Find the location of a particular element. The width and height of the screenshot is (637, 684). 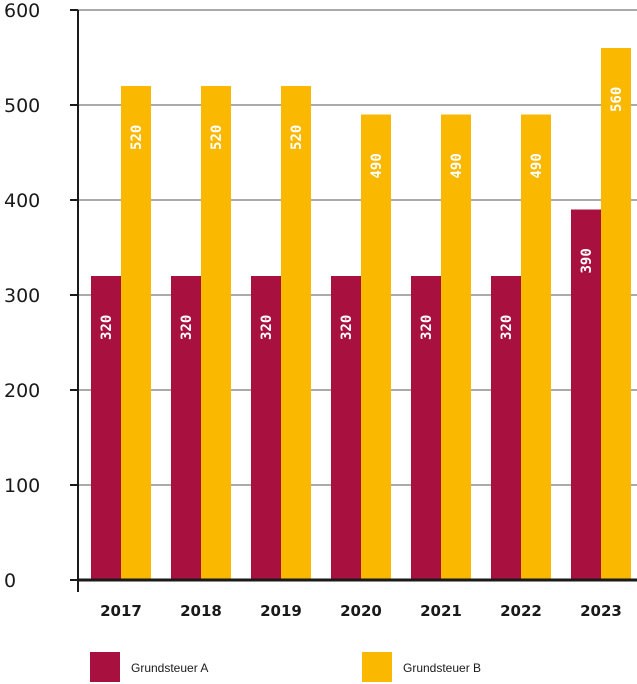

y-tick-label: 600 is located at coordinates (22, 11).